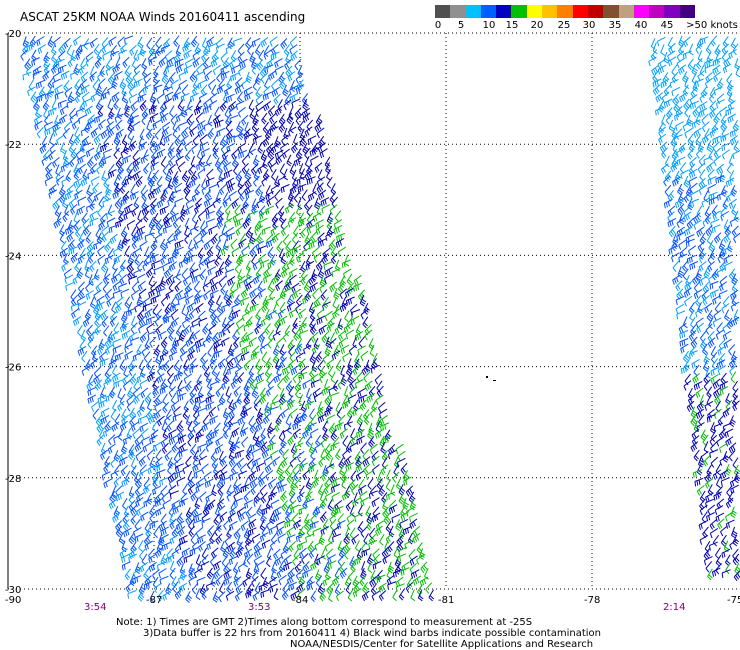 This screenshot has height=650, width=740. I want to click on lat-label: -22, so click(13, 145).